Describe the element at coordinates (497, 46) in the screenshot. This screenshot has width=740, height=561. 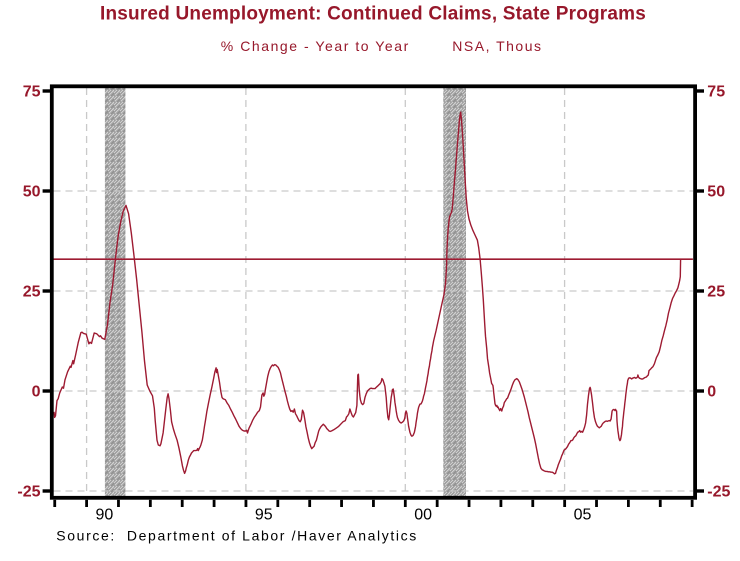
I see `svg-text: NSA, Thous` at that location.